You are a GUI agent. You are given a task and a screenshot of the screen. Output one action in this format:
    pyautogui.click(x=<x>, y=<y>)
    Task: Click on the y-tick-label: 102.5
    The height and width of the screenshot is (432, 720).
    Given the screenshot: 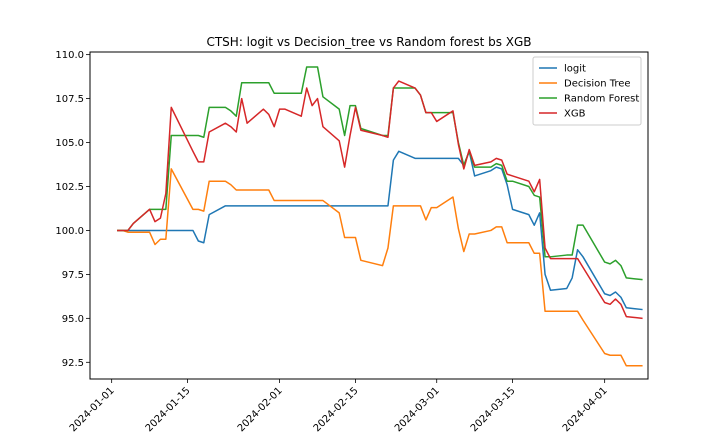 What is the action you would take?
    pyautogui.click(x=69, y=187)
    